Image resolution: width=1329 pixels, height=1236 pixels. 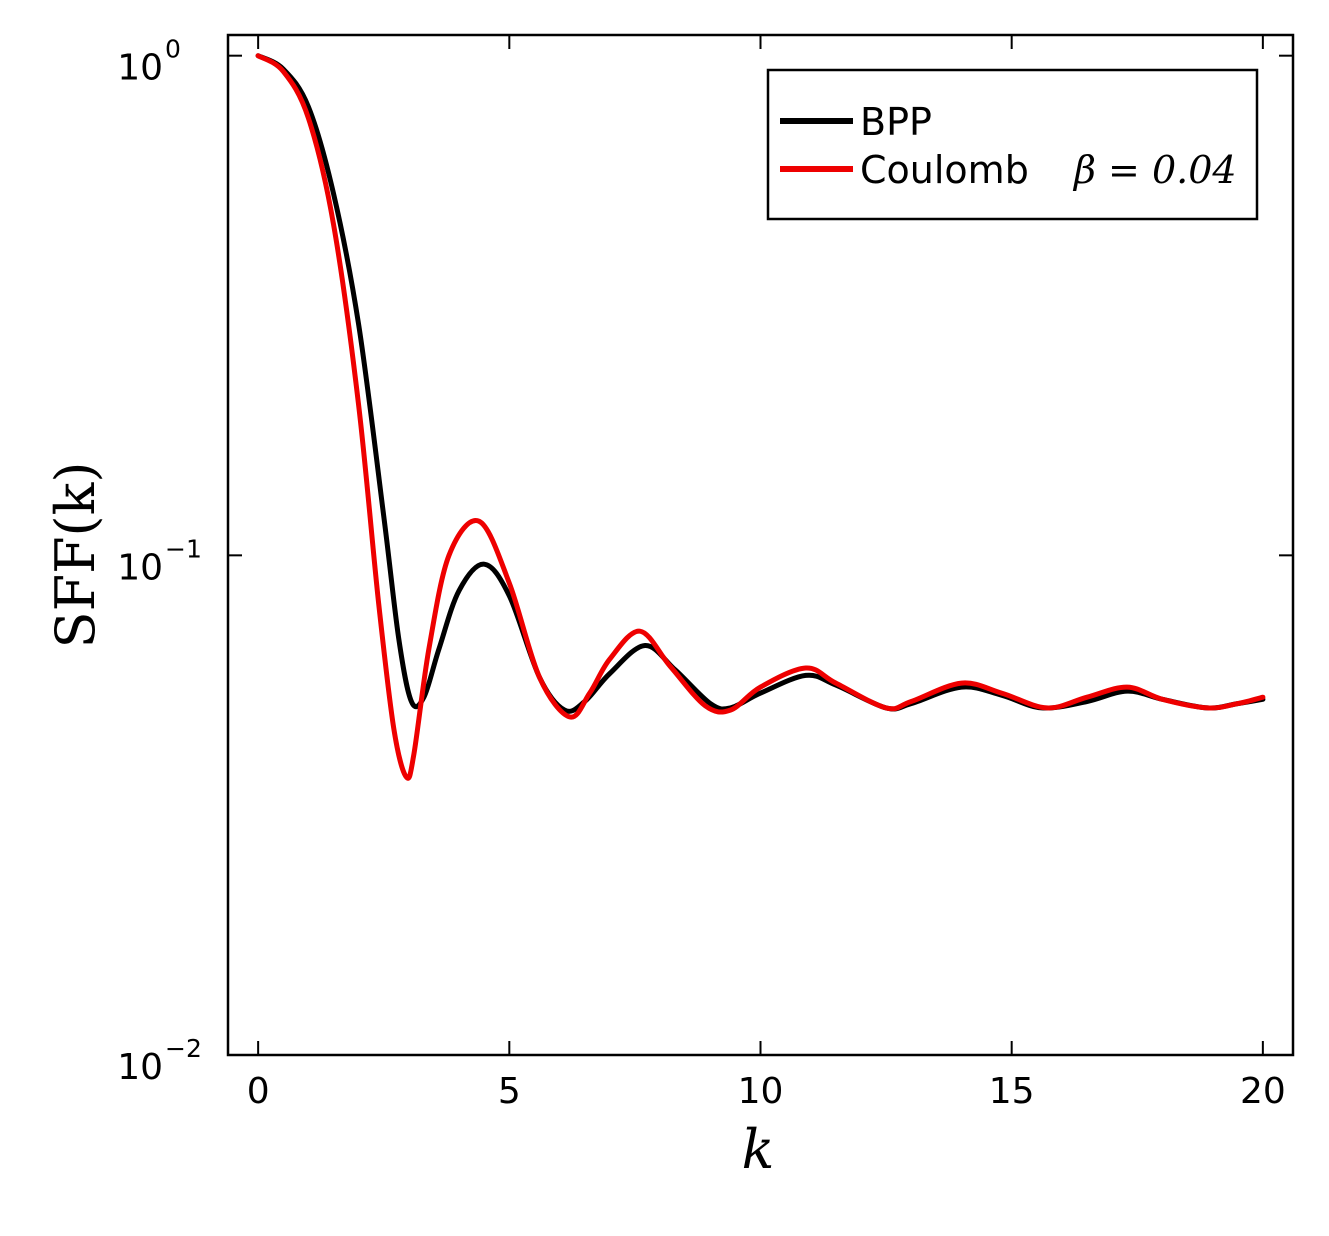 What do you see at coordinates (896, 122) in the screenshot?
I see `legend-label-bpp: BPP` at bounding box center [896, 122].